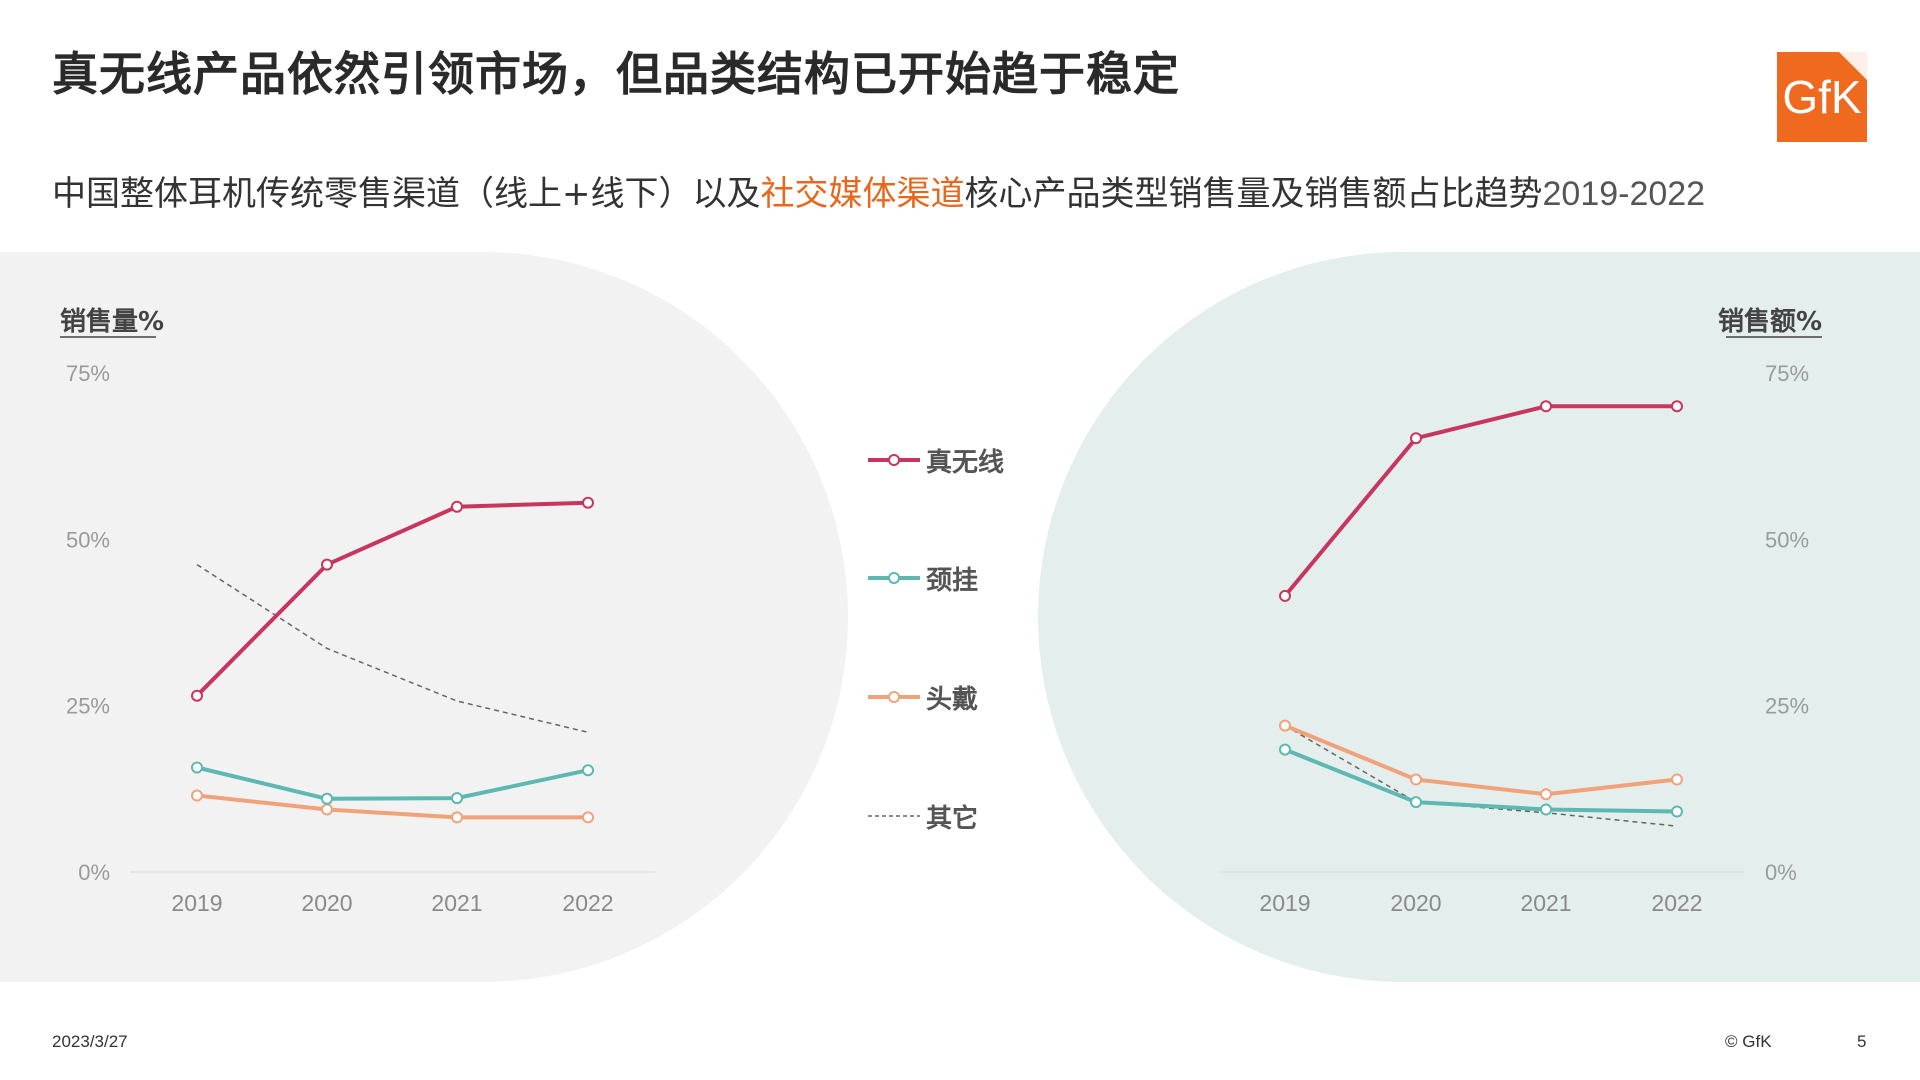 This screenshot has height=1080, width=1920. Describe the element at coordinates (894, 697) in the screenshot. I see `legend-marker-headphone-icon` at that location.